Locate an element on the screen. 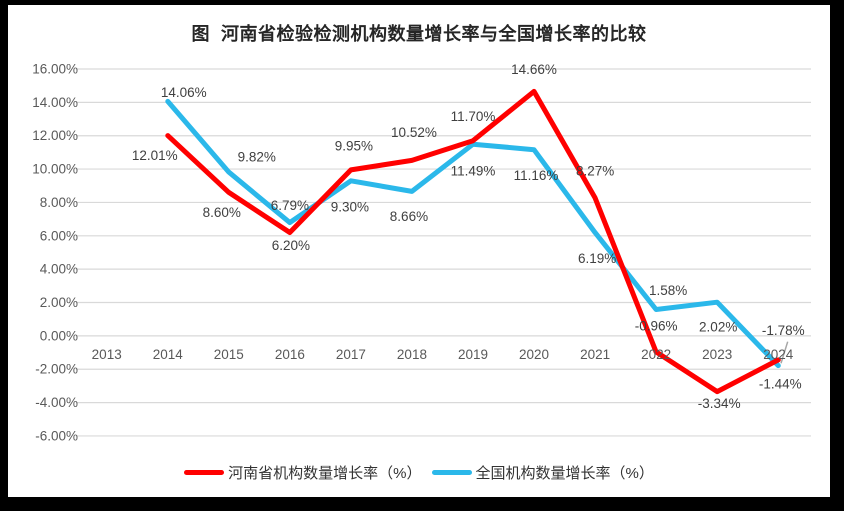 This screenshot has height=511, width=844. x-axis-category-label: 2022 is located at coordinates (656, 354).